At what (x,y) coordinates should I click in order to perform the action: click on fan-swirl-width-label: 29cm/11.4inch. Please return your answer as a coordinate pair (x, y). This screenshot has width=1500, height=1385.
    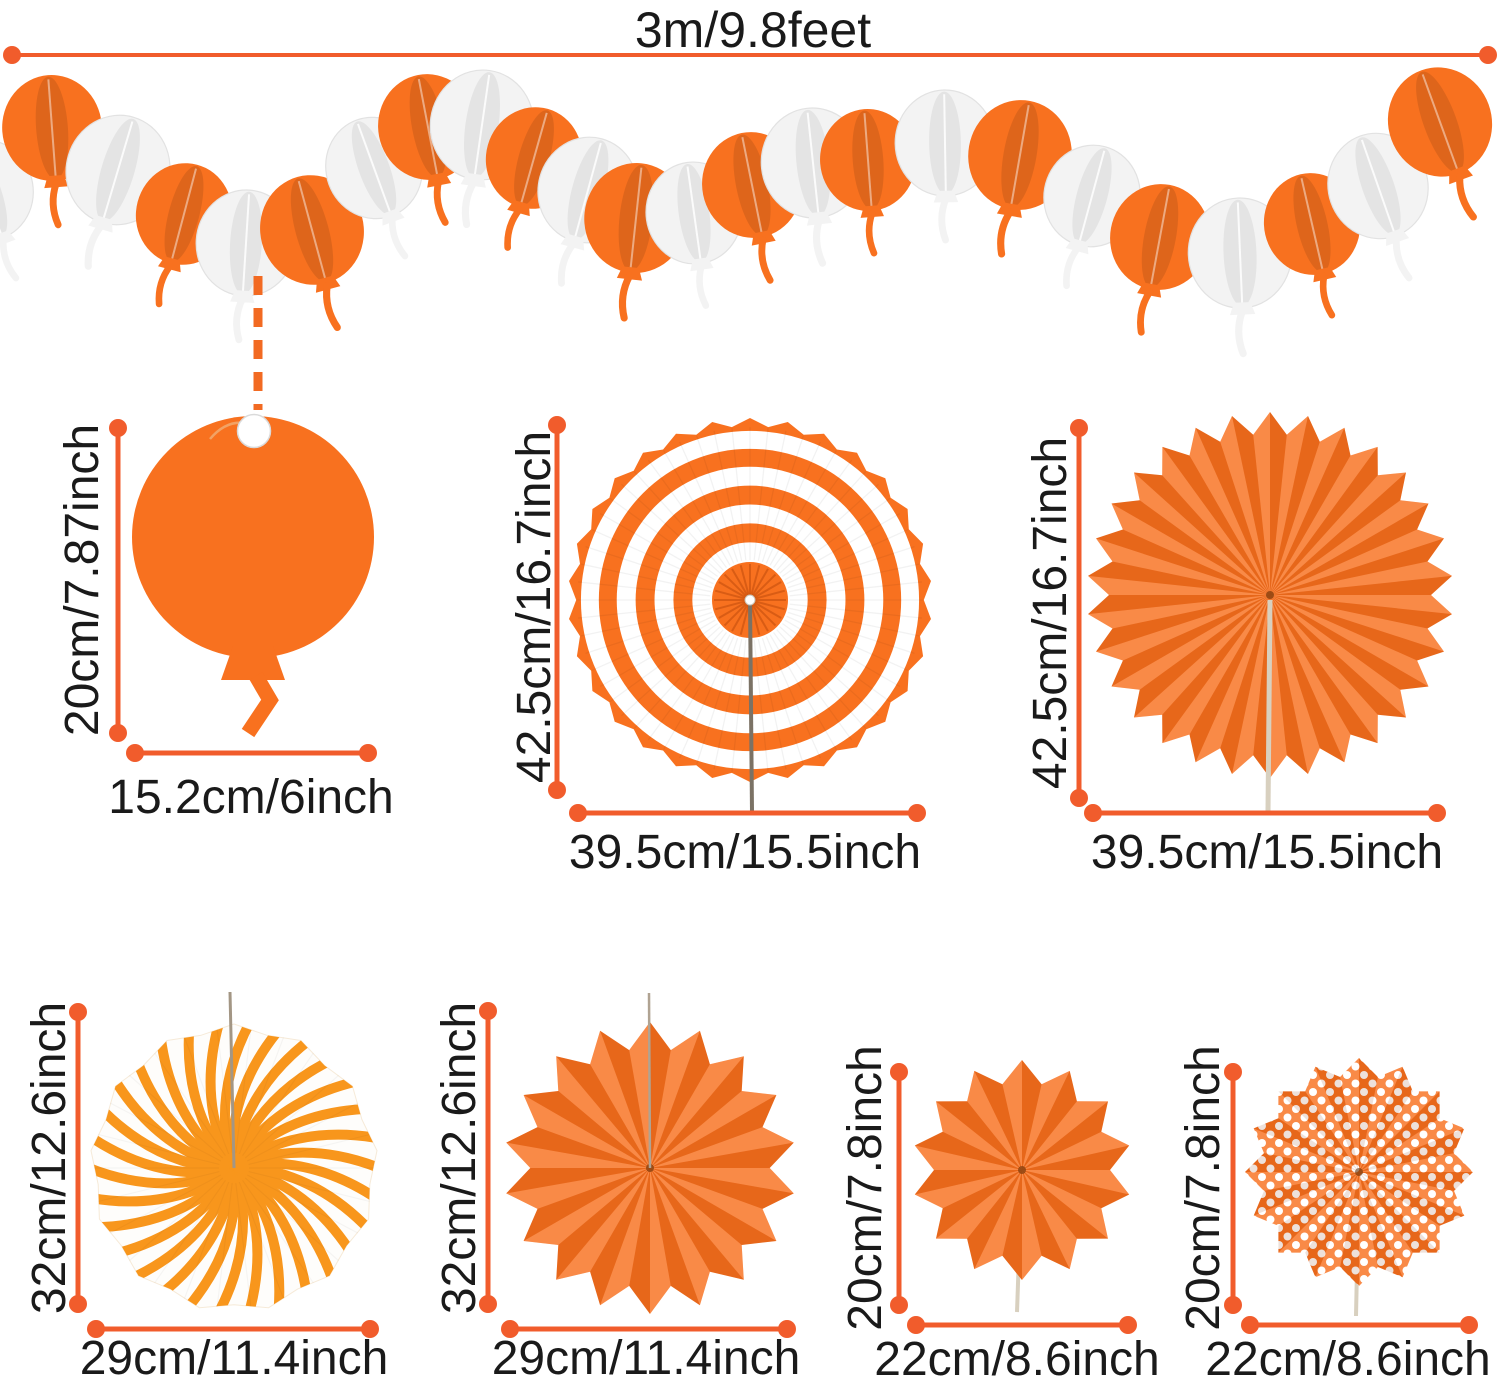
    Looking at the image, I should click on (234, 1358).